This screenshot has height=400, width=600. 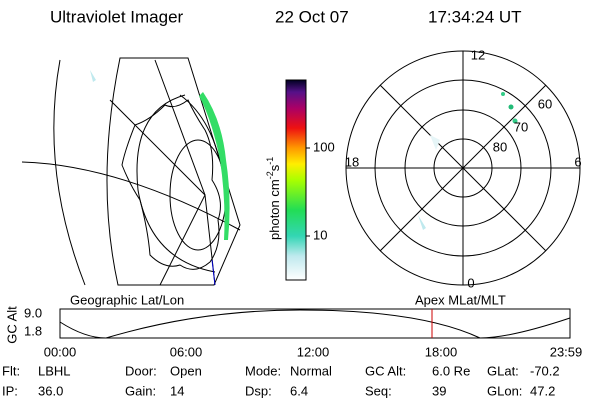 I want to click on mlt-label: 18, so click(x=352, y=161).